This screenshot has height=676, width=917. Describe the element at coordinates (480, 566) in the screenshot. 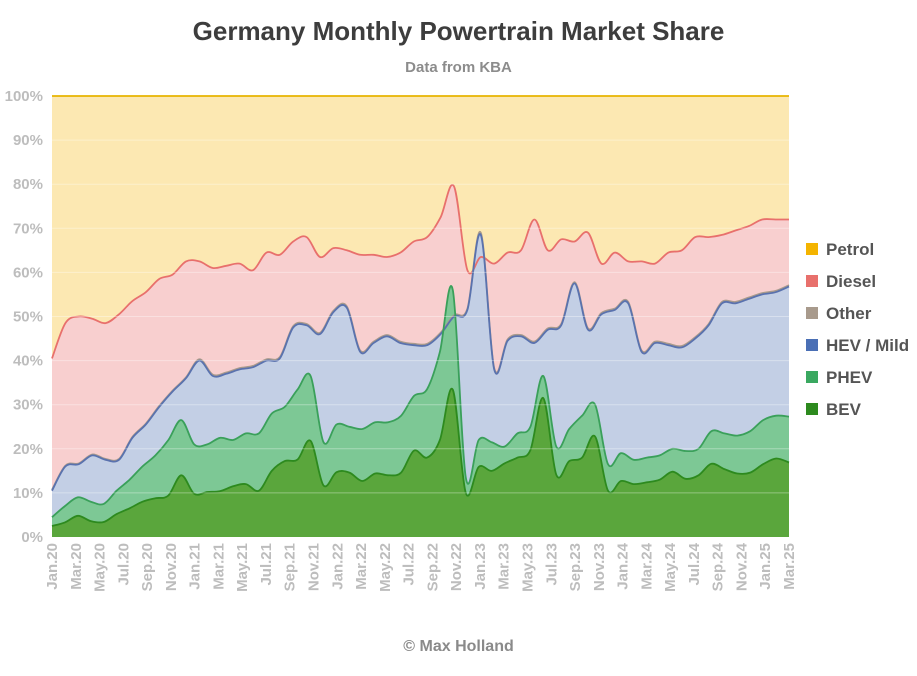

I see `x-tick-label: Jan.23` at that location.